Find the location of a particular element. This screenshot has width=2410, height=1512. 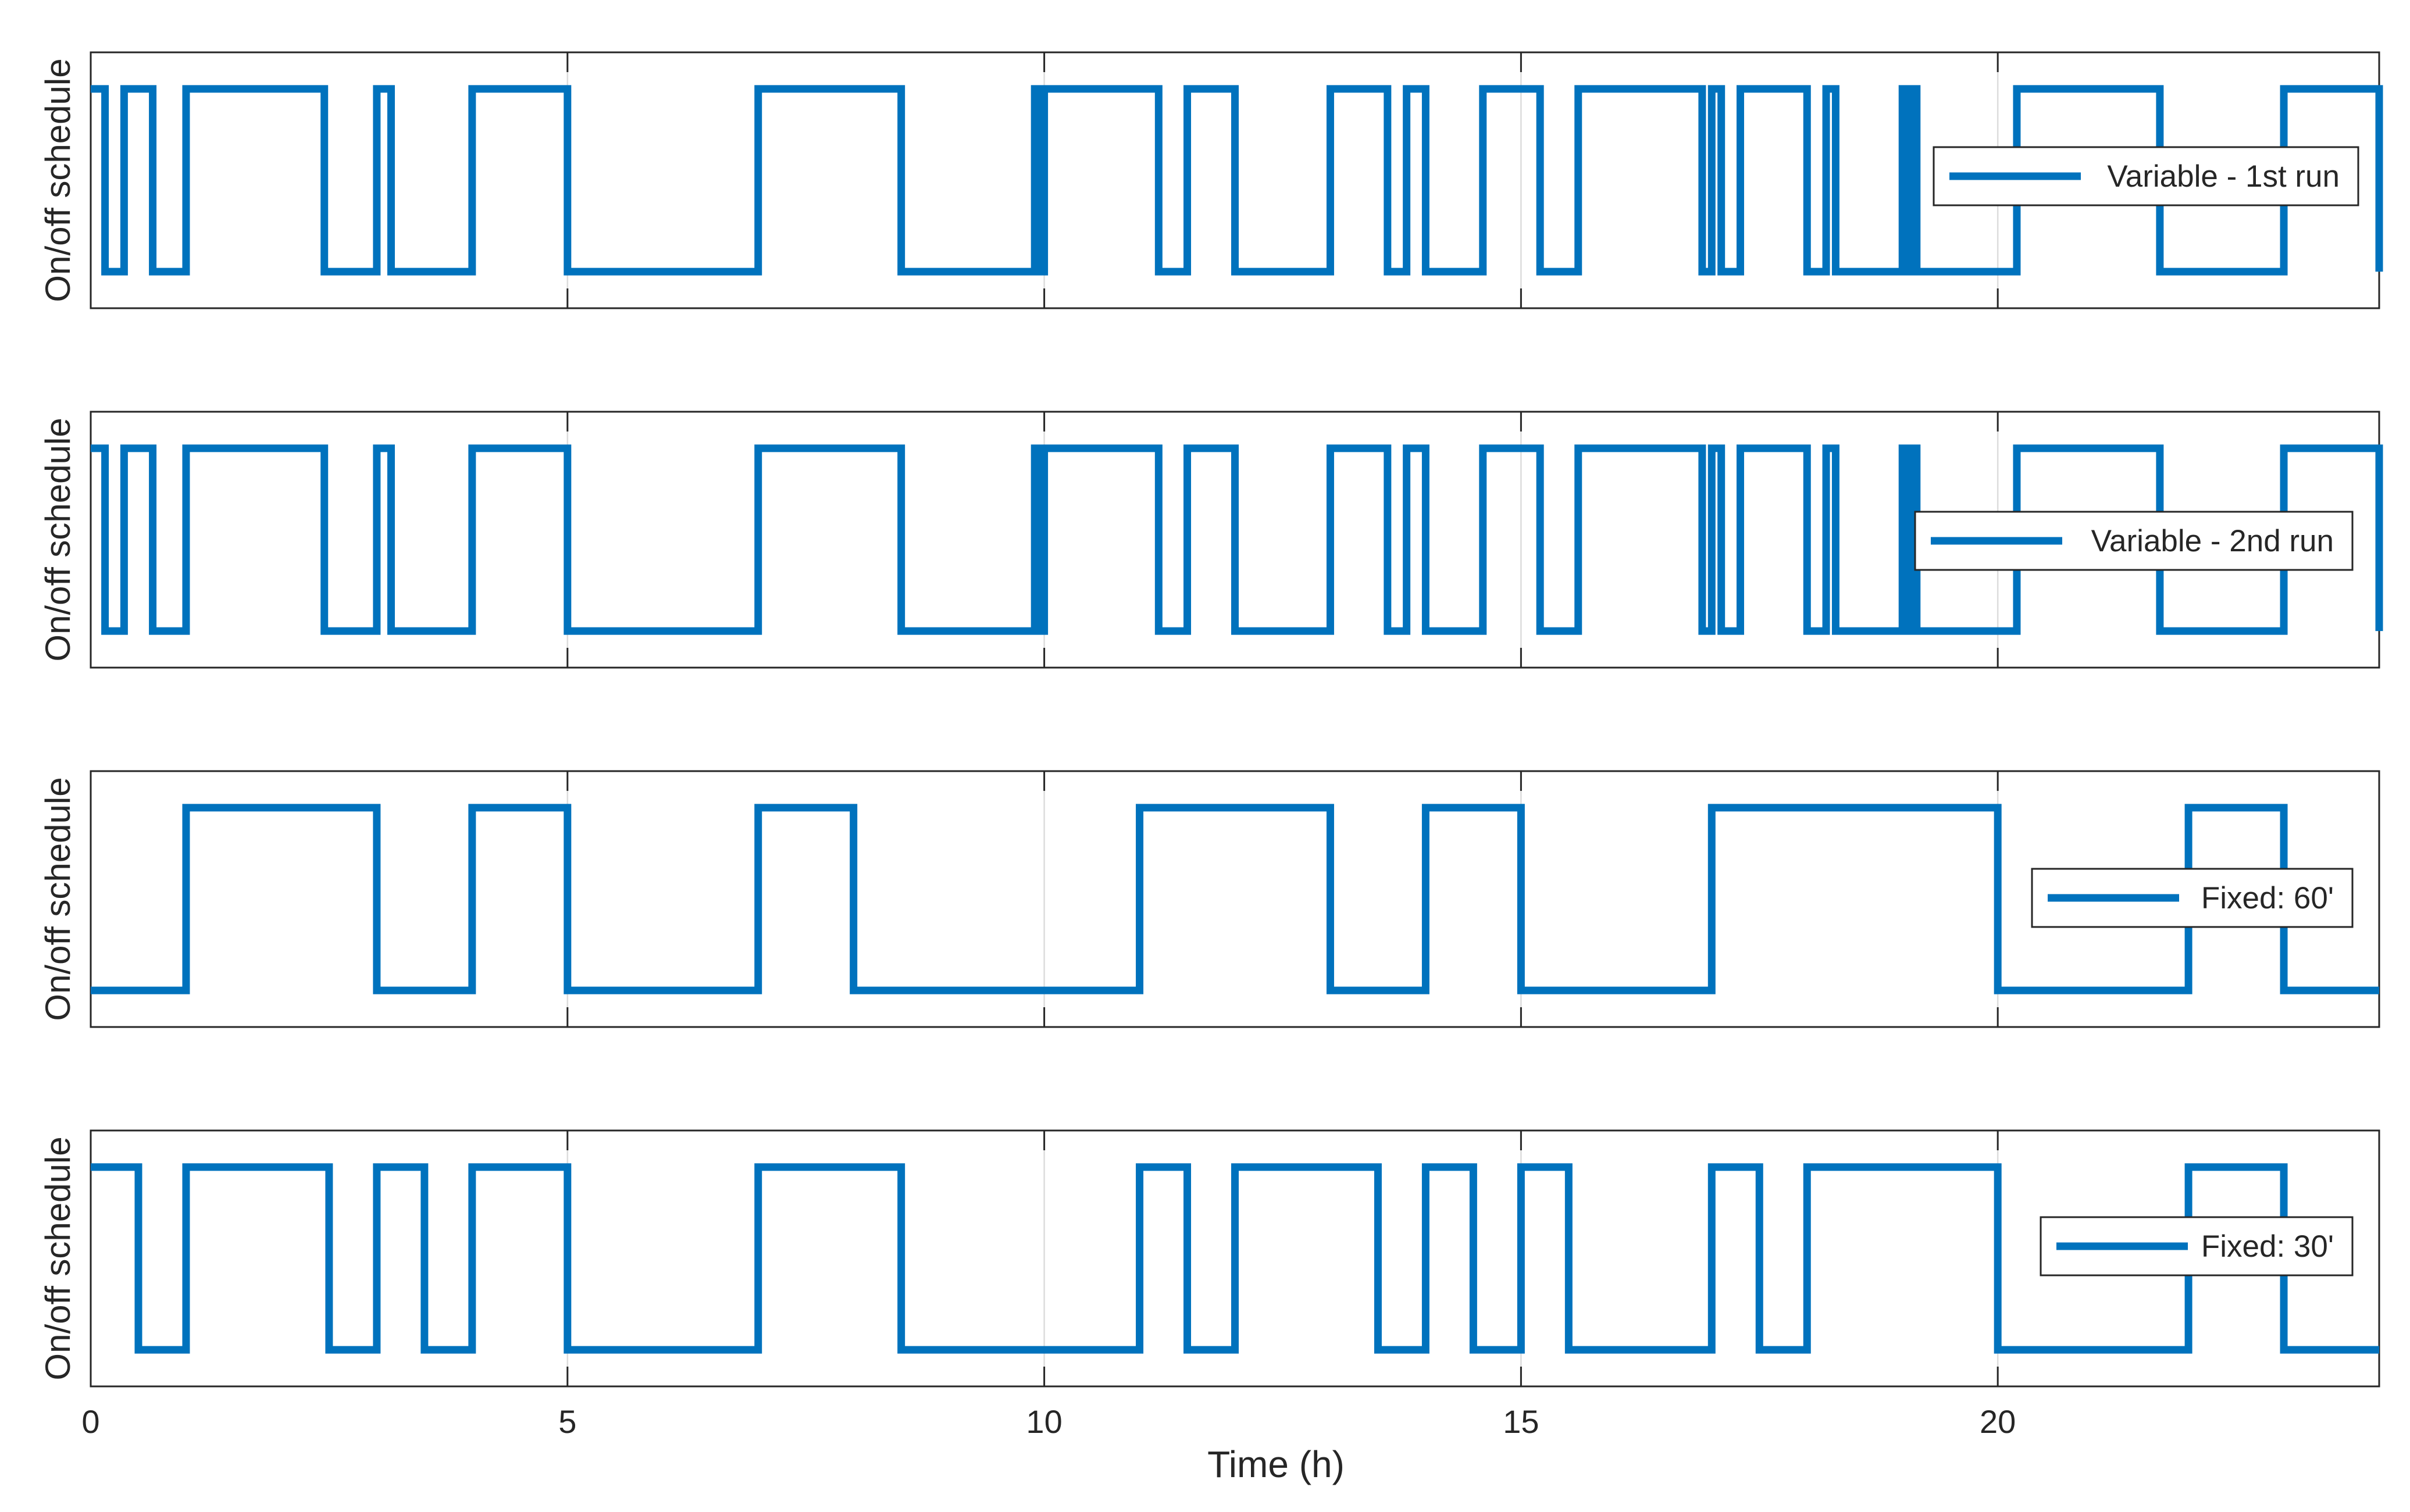

legend-entry: Fixed: 60' is located at coordinates (2267, 898).